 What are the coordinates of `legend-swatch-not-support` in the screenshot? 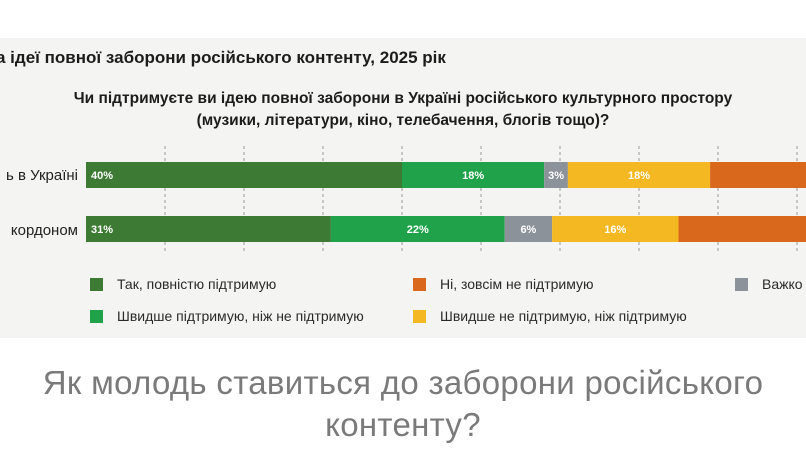 It's located at (419, 284).